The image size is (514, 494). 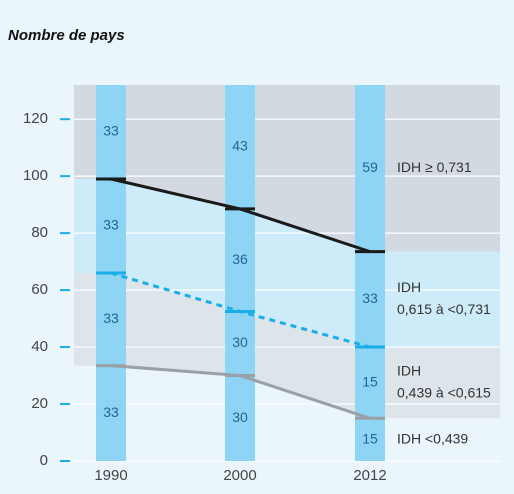 I want to click on x-tick-label: 2000, so click(x=239, y=475).